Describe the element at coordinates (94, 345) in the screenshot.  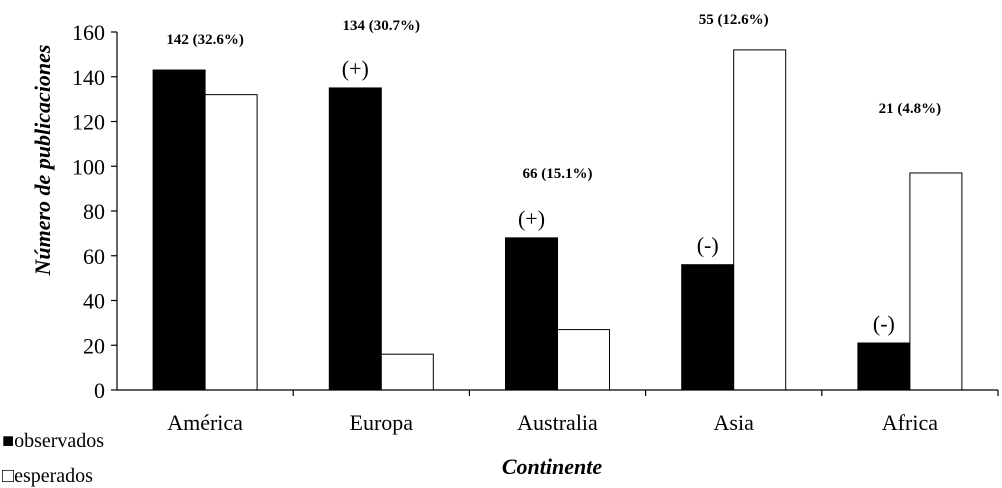
I see `y-tick-label: 20` at that location.